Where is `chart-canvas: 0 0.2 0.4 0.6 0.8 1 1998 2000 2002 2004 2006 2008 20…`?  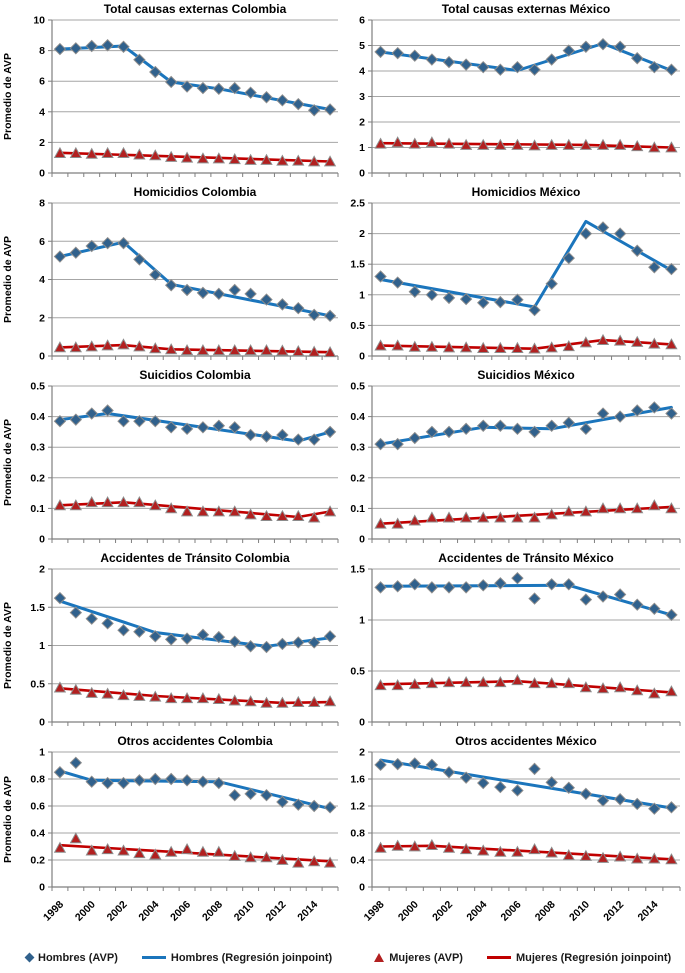 chart-canvas: 0 0.2 0.4 0.6 0.8 1 1998 2000 2002 2004 2006 2008 20… is located at coordinates (170, 829).